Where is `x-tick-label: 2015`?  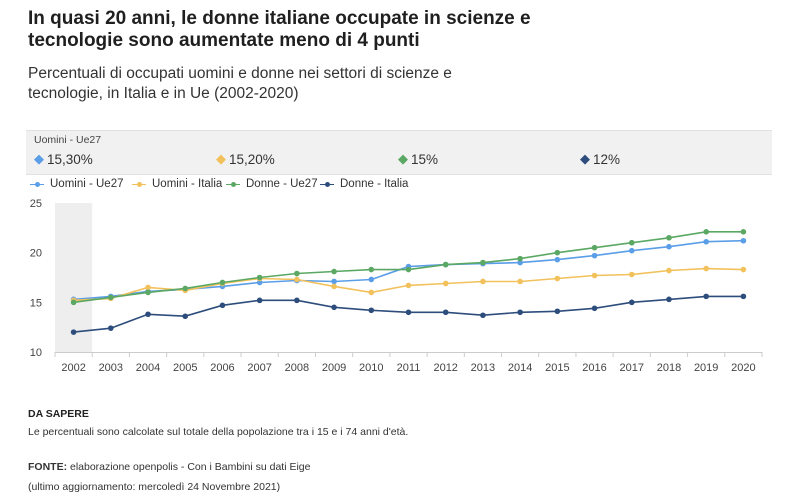 x-tick-label: 2015 is located at coordinates (557, 368).